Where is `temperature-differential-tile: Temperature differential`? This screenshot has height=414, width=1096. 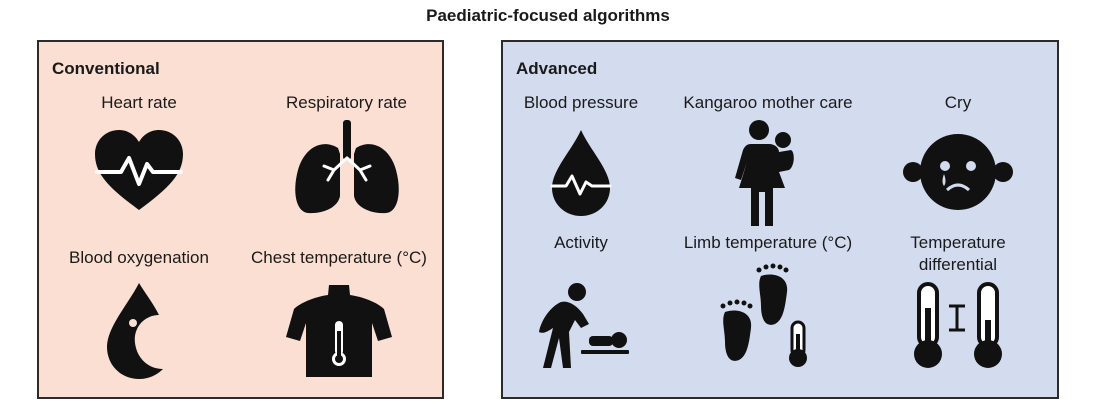
temperature-differential-tile: Temperature differential is located at coordinates (958, 302).